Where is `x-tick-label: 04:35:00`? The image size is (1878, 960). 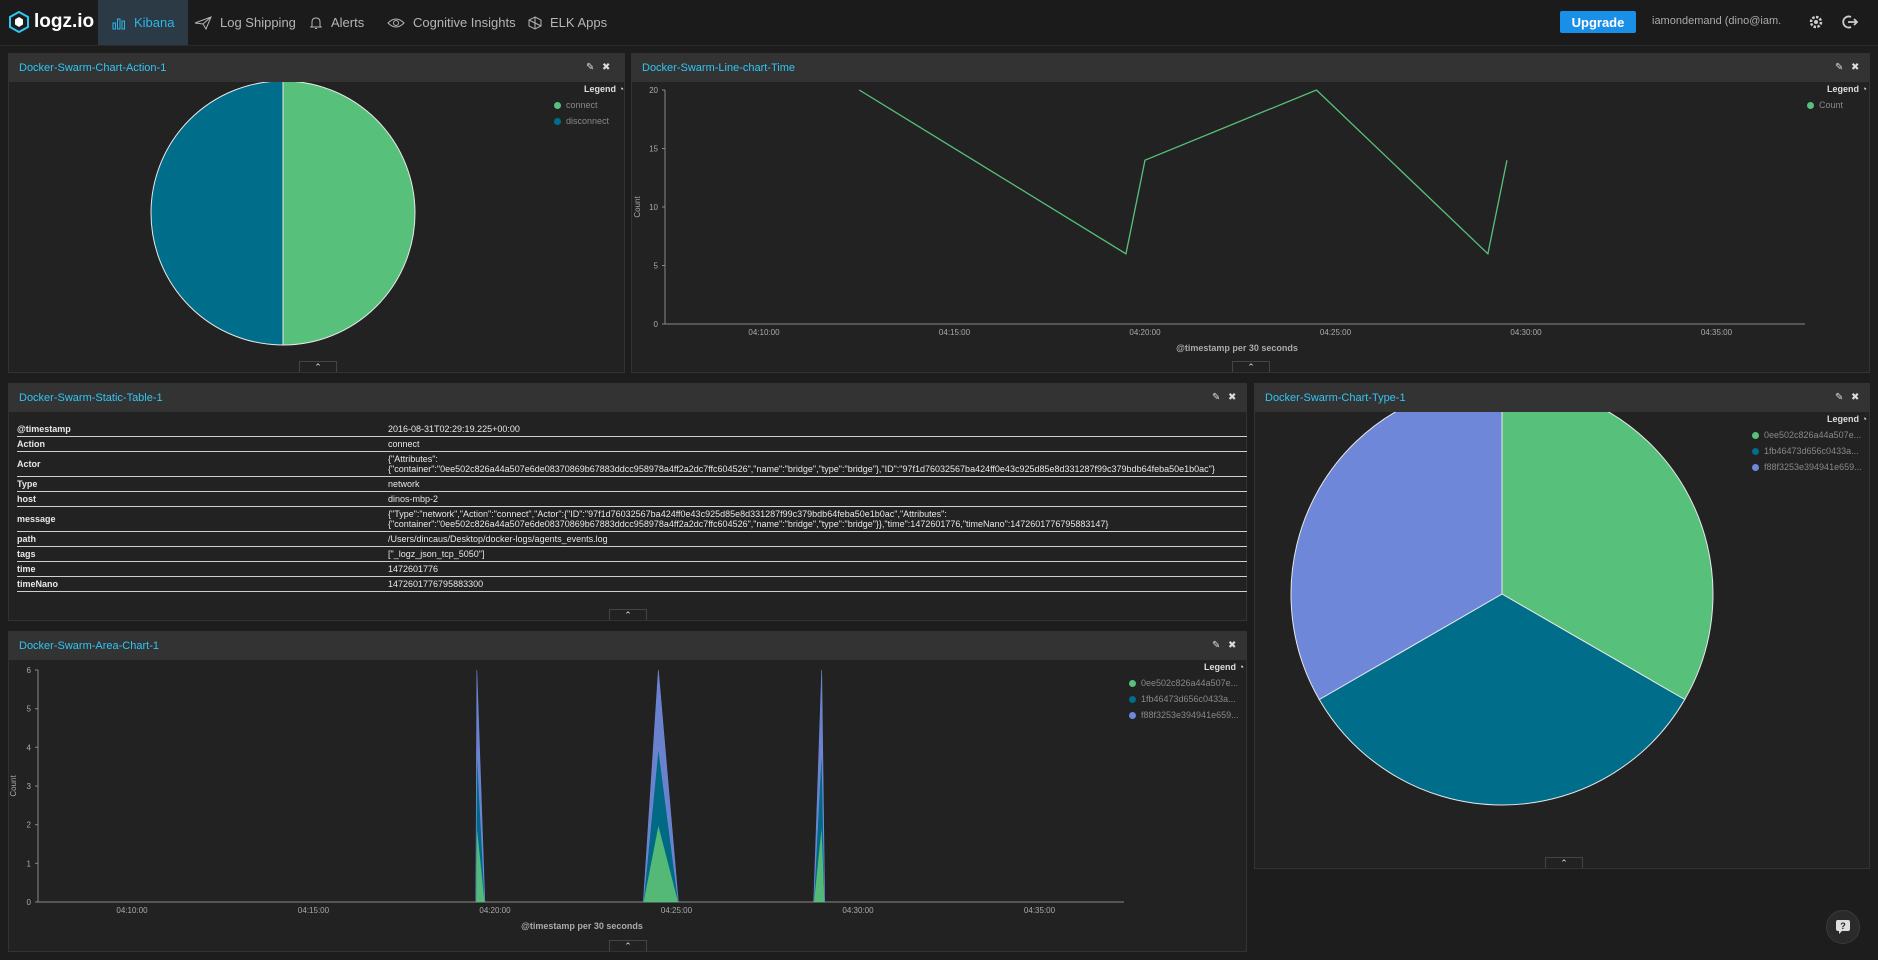
x-tick-label: 04:35:00 is located at coordinates (1040, 910).